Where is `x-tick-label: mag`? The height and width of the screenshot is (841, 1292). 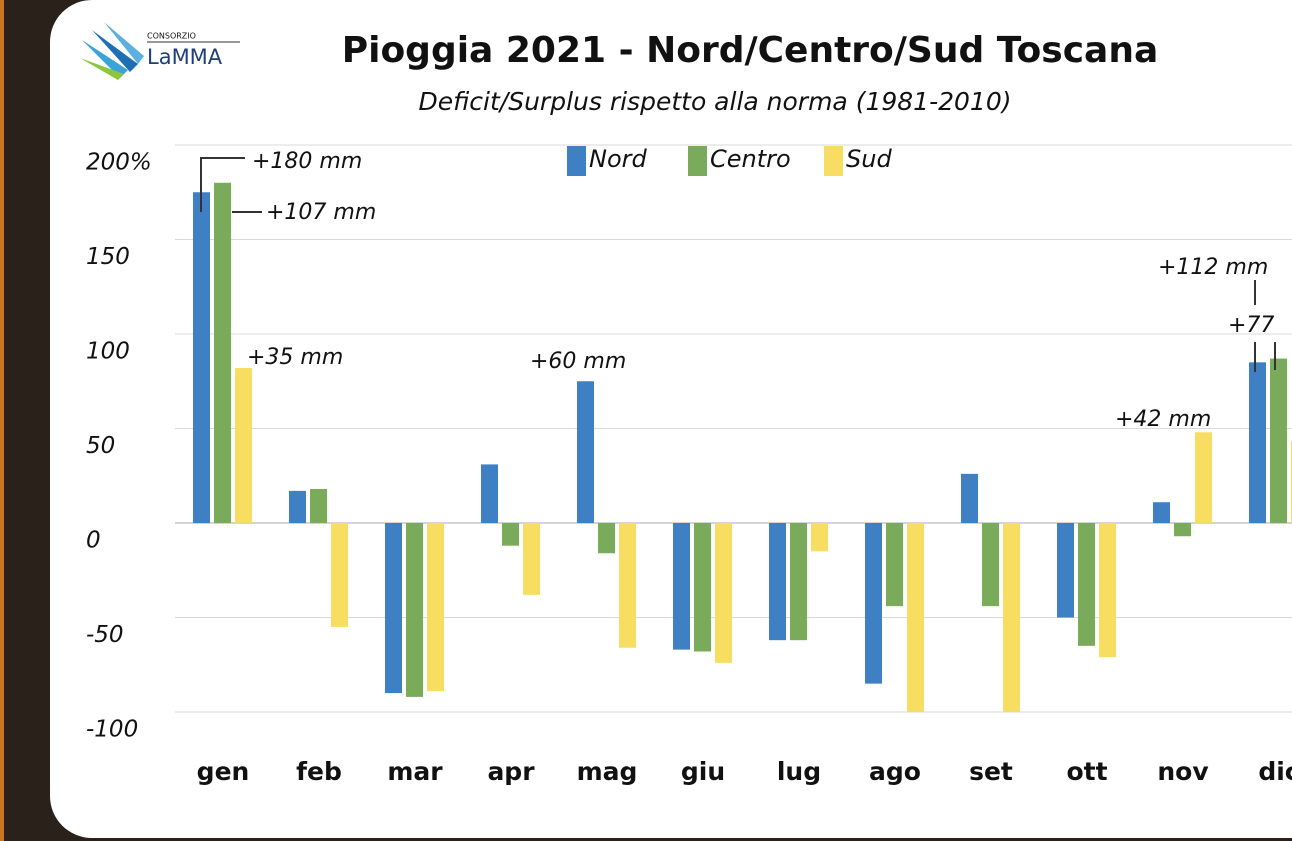
x-tick-label: mag is located at coordinates (607, 771).